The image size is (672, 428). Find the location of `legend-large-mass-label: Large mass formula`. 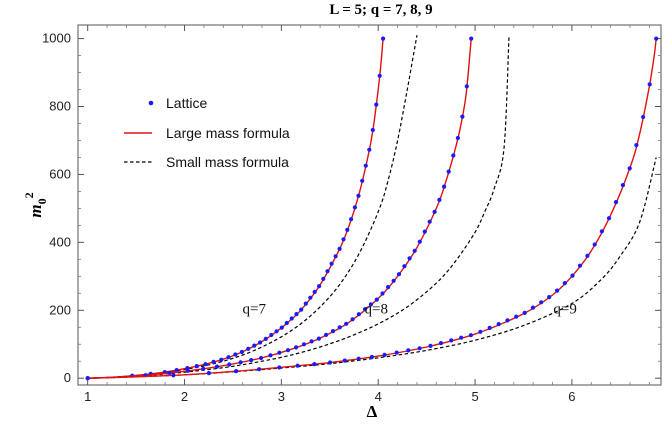

legend-large-mass-label: Large mass formula is located at coordinates (228, 133).